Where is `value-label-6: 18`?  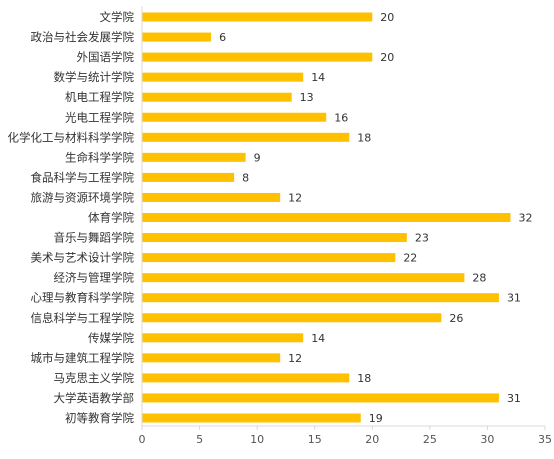
value-label-6: 18 is located at coordinates (364, 137).